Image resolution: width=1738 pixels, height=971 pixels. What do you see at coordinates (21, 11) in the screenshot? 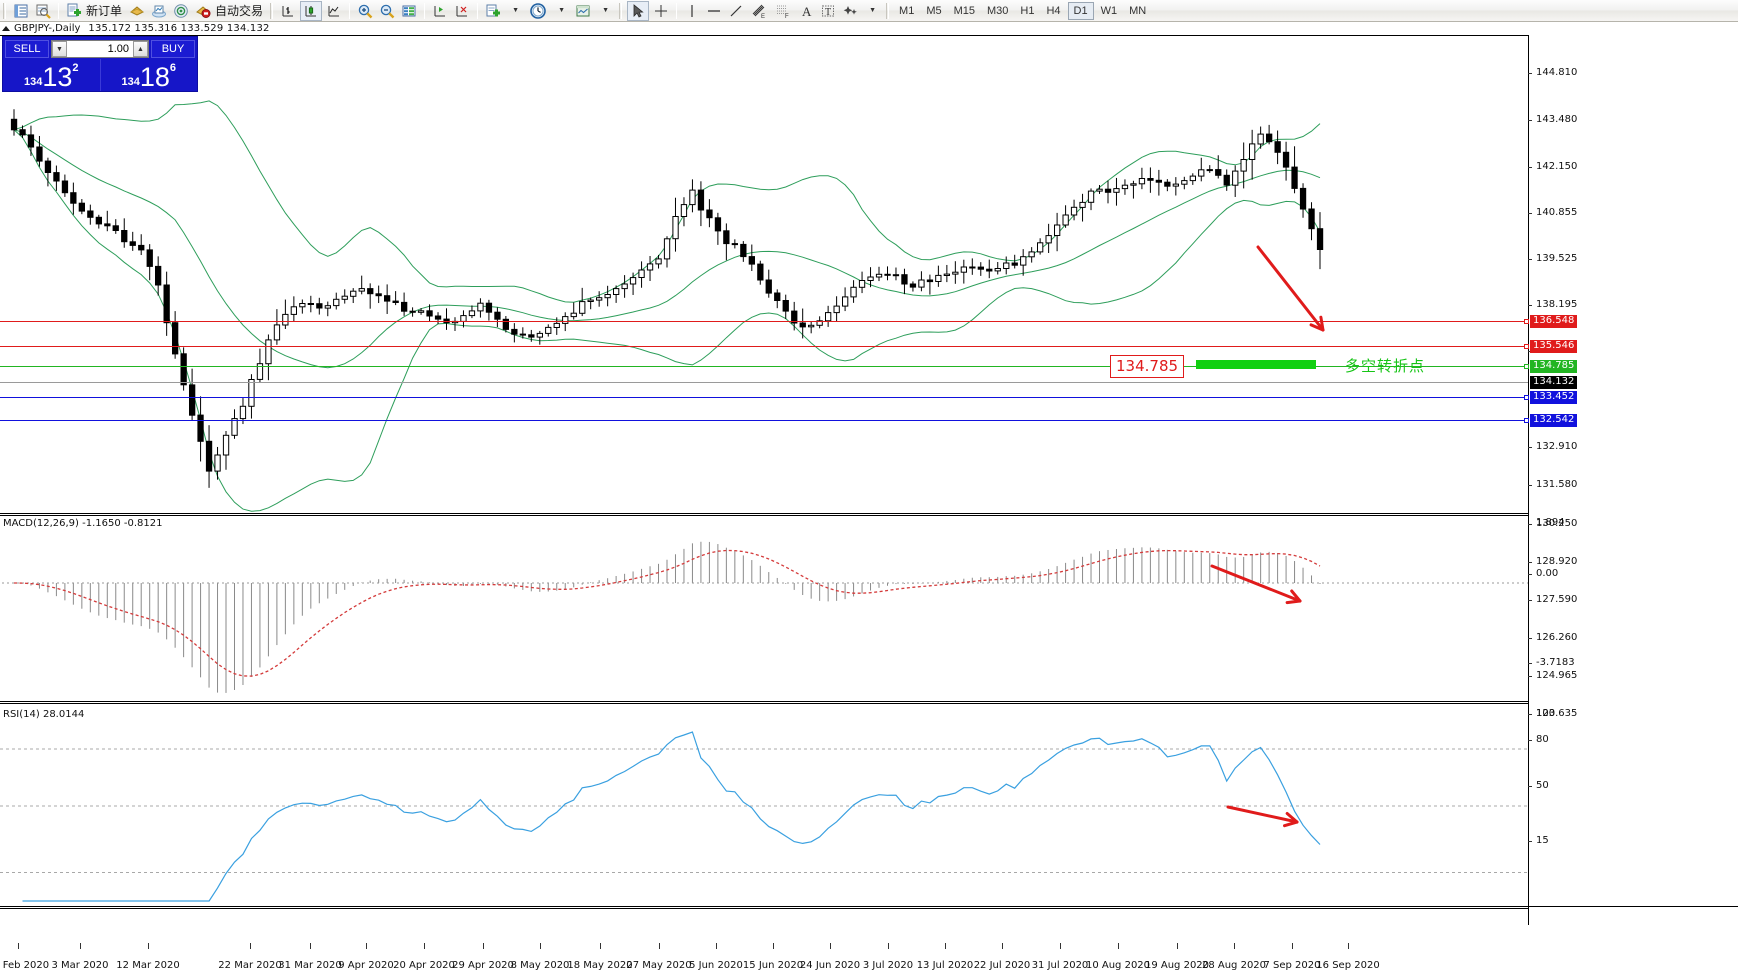
I see `terminal-icon` at bounding box center [21, 11].